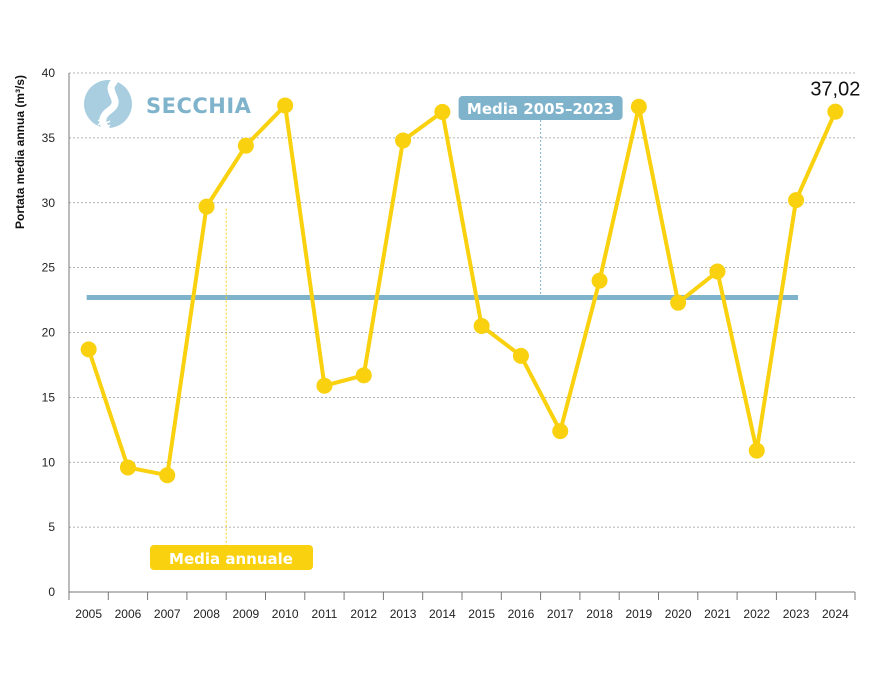  What do you see at coordinates (325, 614) in the screenshot?
I see `x-tick-label: 2011` at bounding box center [325, 614].